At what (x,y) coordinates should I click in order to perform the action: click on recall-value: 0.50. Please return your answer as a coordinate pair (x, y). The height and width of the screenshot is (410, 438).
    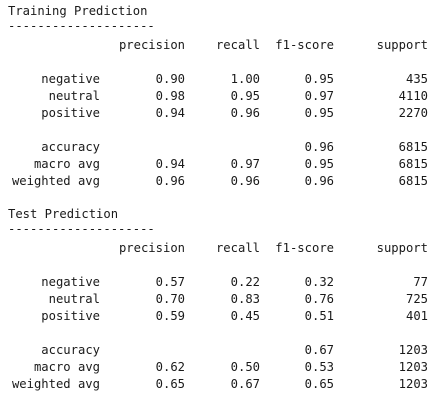
    Looking at the image, I should click on (245, 367).